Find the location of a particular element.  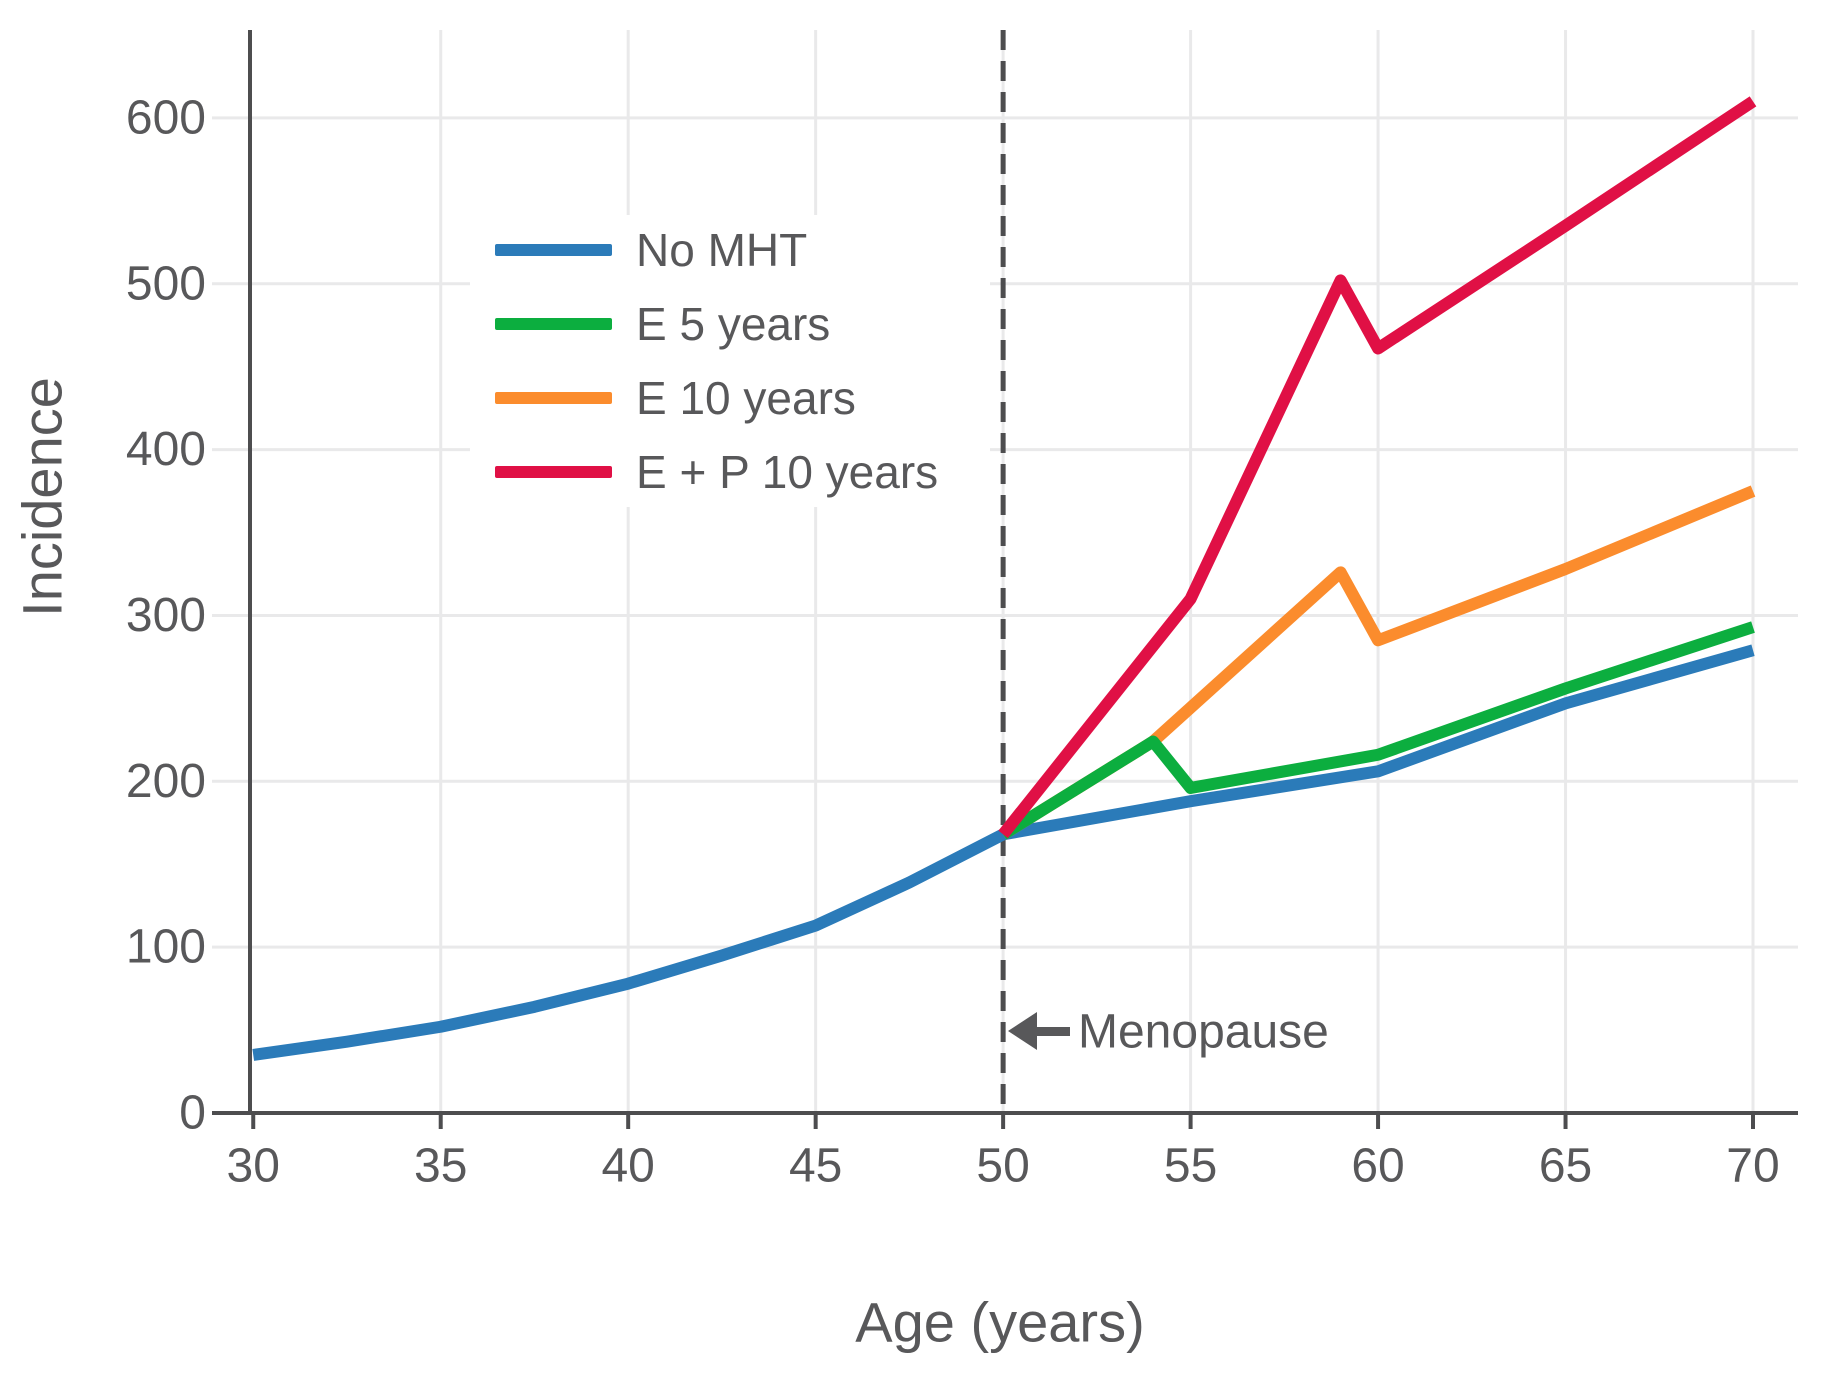

series-line-e-5-years is located at coordinates (1377, 730).